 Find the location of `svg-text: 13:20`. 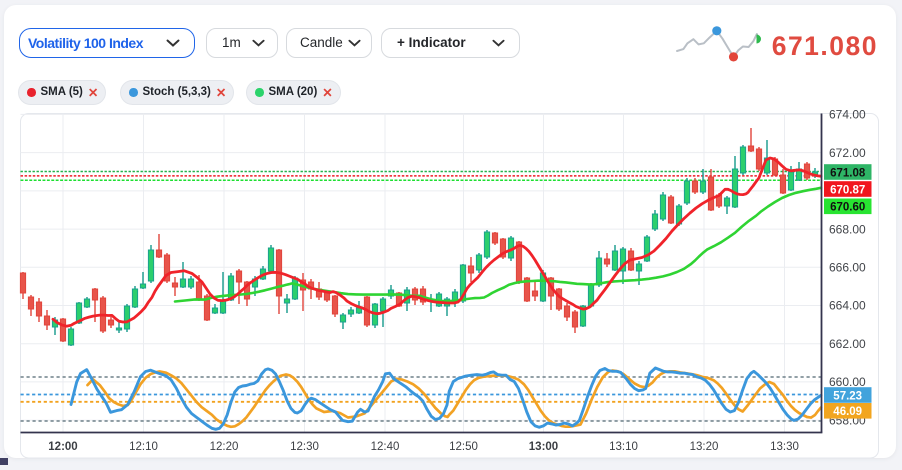

svg-text: 13:20 is located at coordinates (704, 447).